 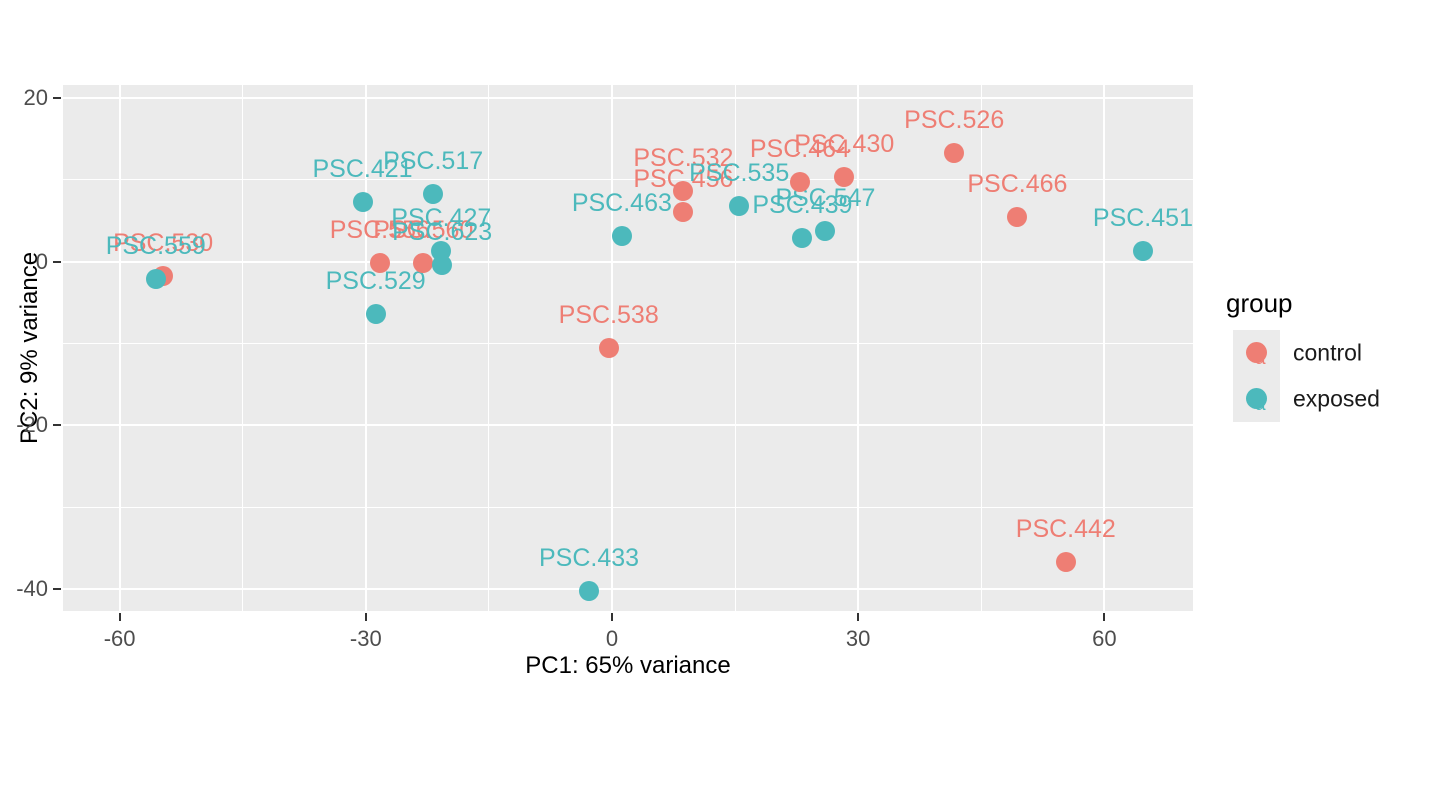 What do you see at coordinates (799, 148) in the screenshot?
I see `data-point-label: PSC.464` at bounding box center [799, 148].